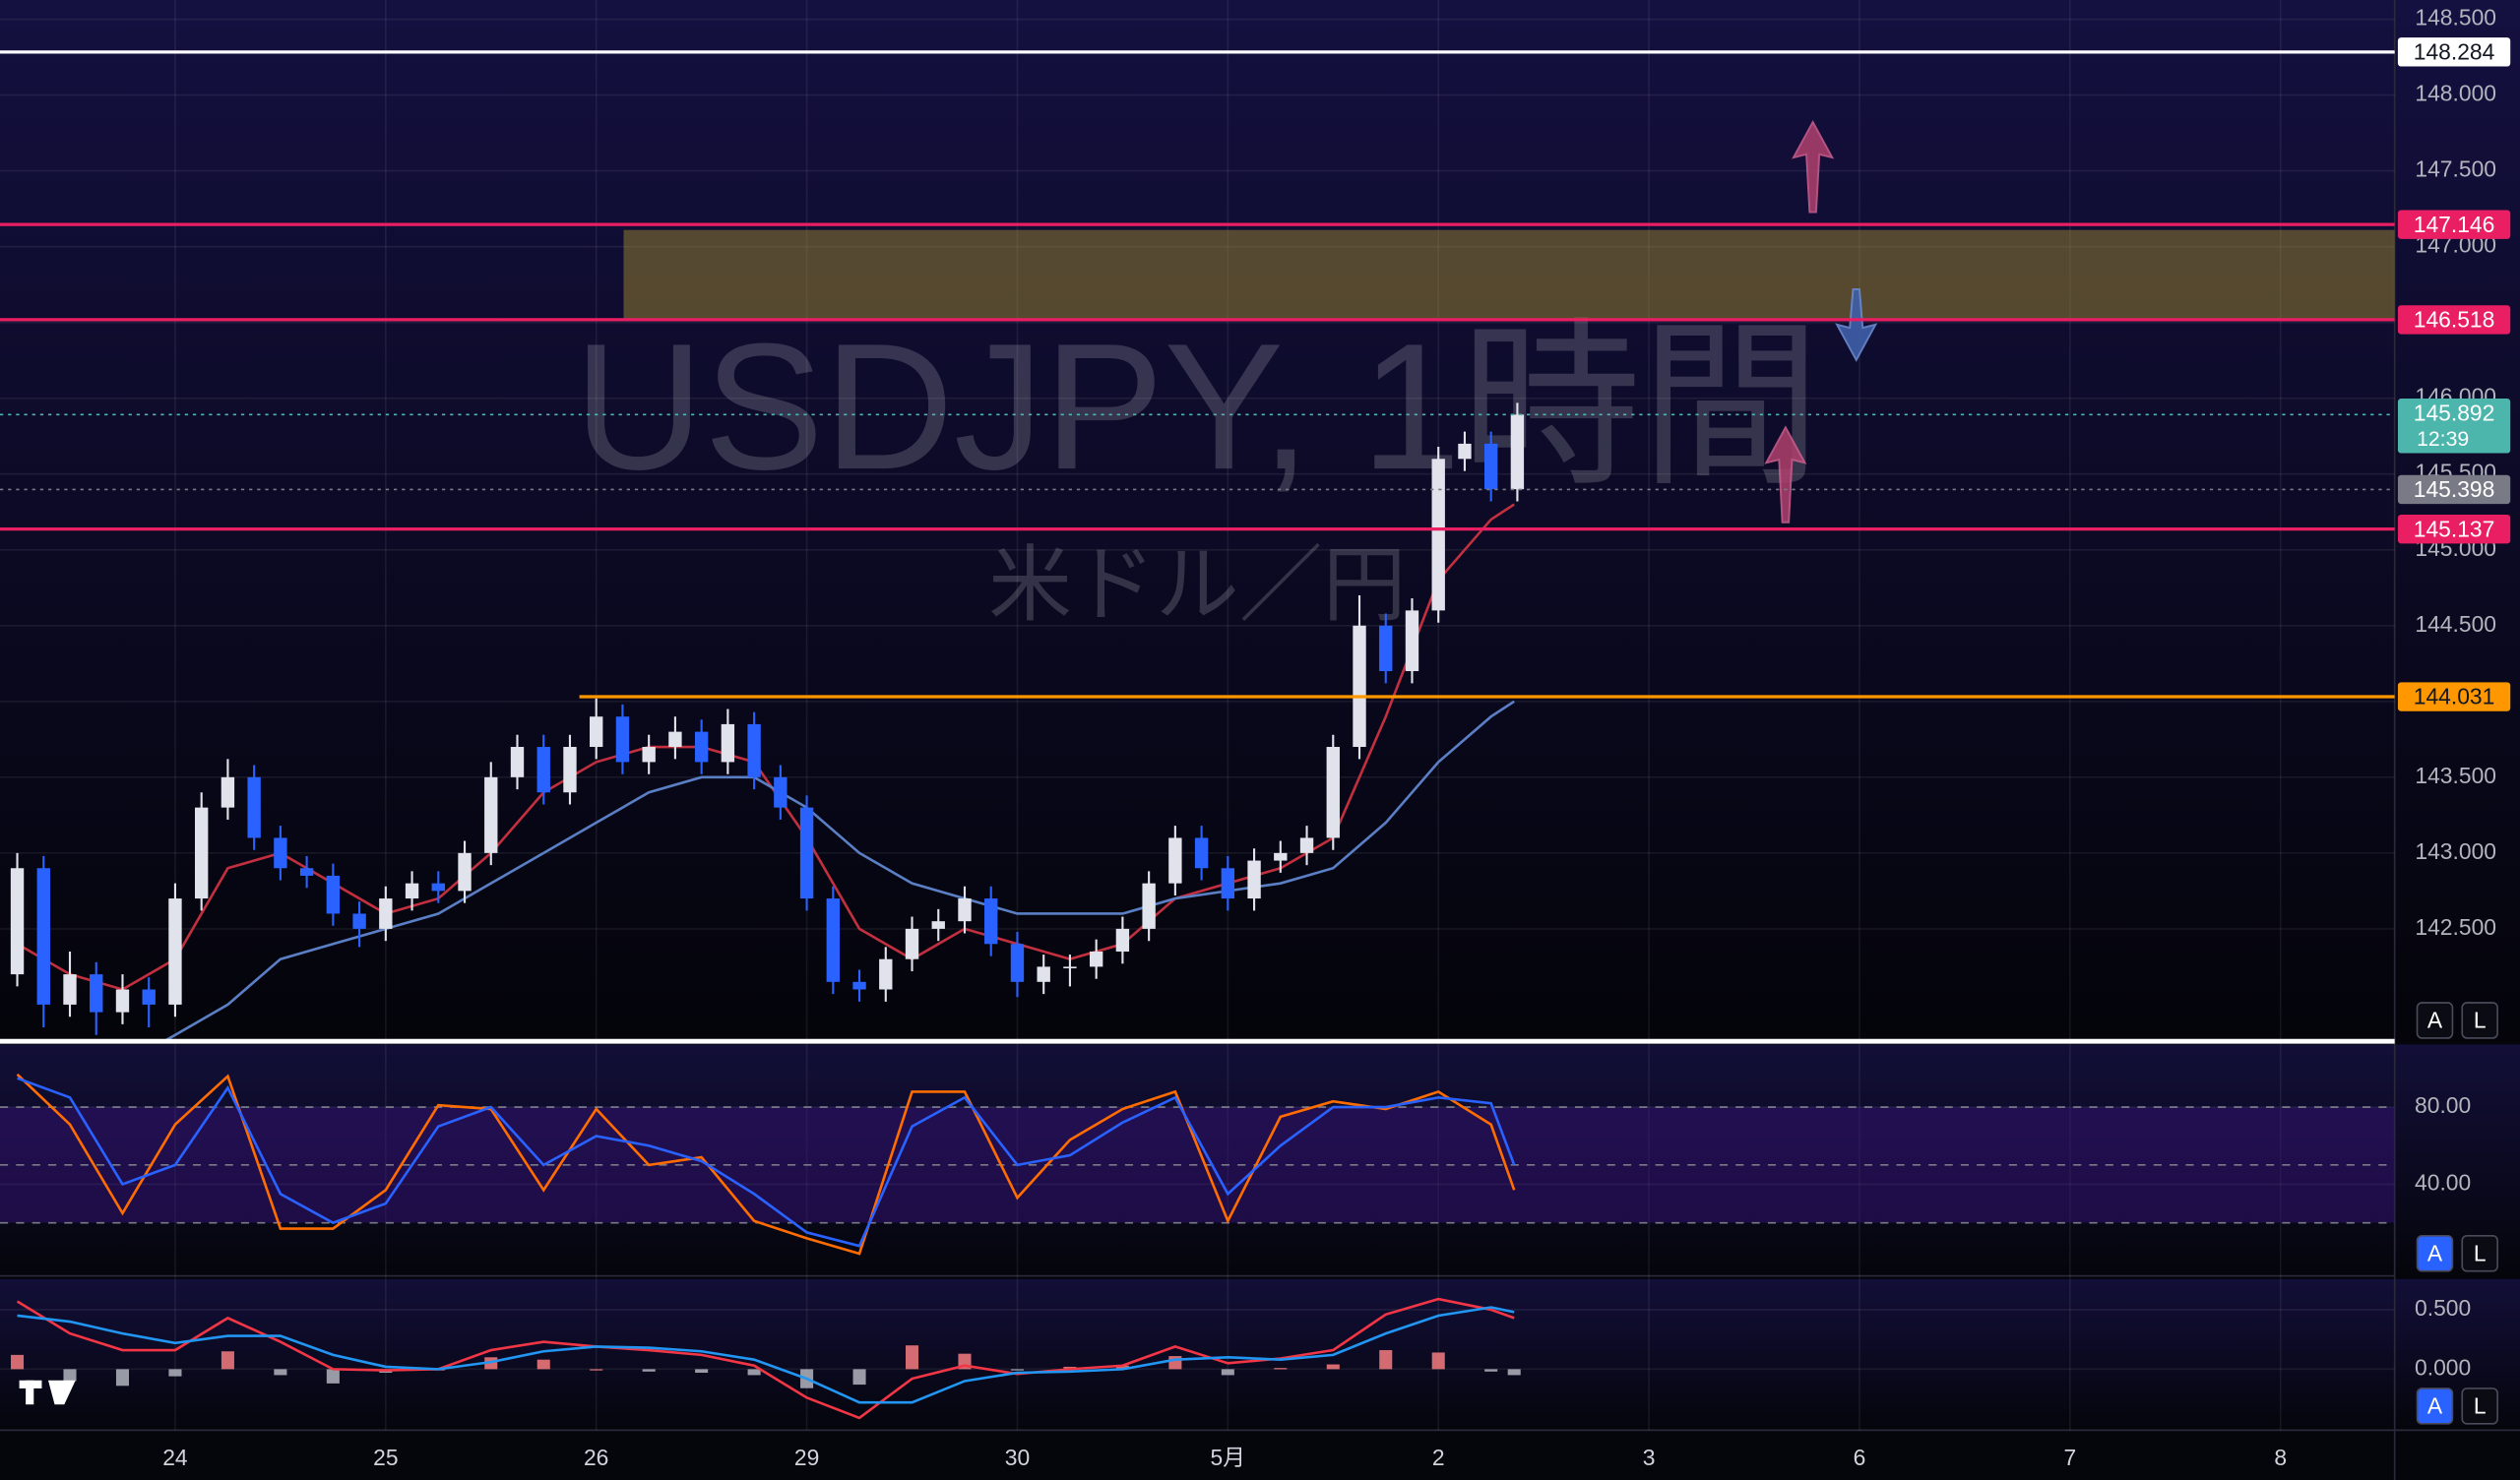 Image resolution: width=2520 pixels, height=1480 pixels. I want to click on y-tick-label: 144.500, so click(2455, 624).